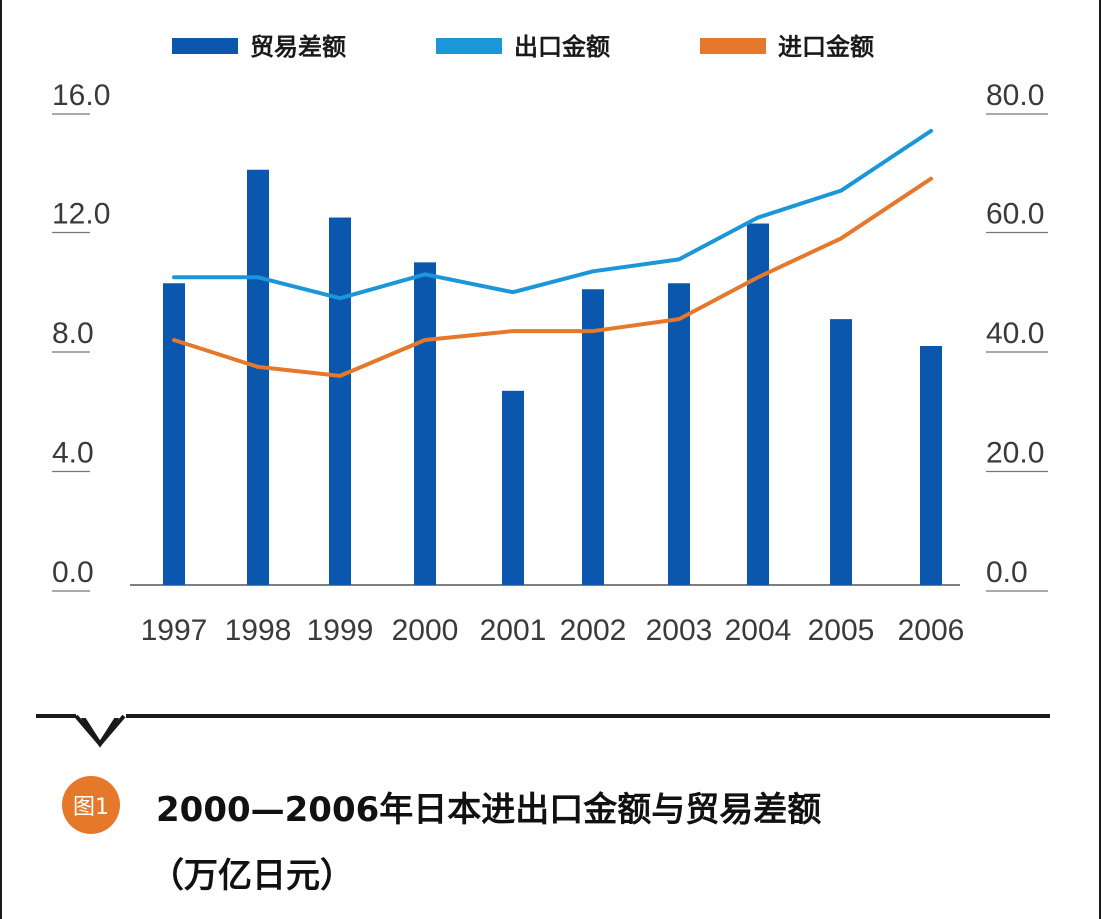  I want to click on x-tick-label: 2006, so click(931, 630).